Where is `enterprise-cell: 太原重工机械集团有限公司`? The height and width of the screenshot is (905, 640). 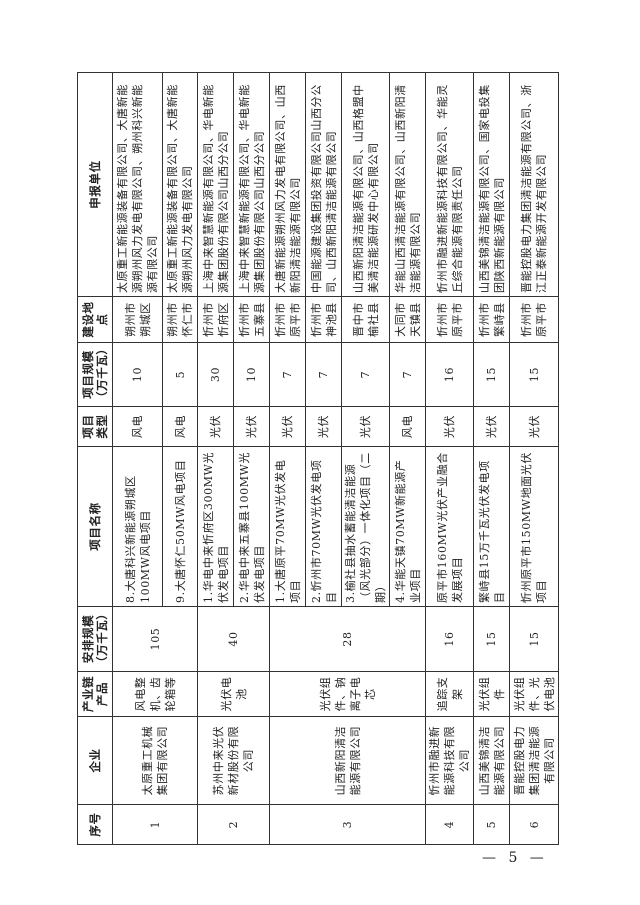 enterprise-cell: 太原重工机械集团有限公司 is located at coordinates (155, 760).